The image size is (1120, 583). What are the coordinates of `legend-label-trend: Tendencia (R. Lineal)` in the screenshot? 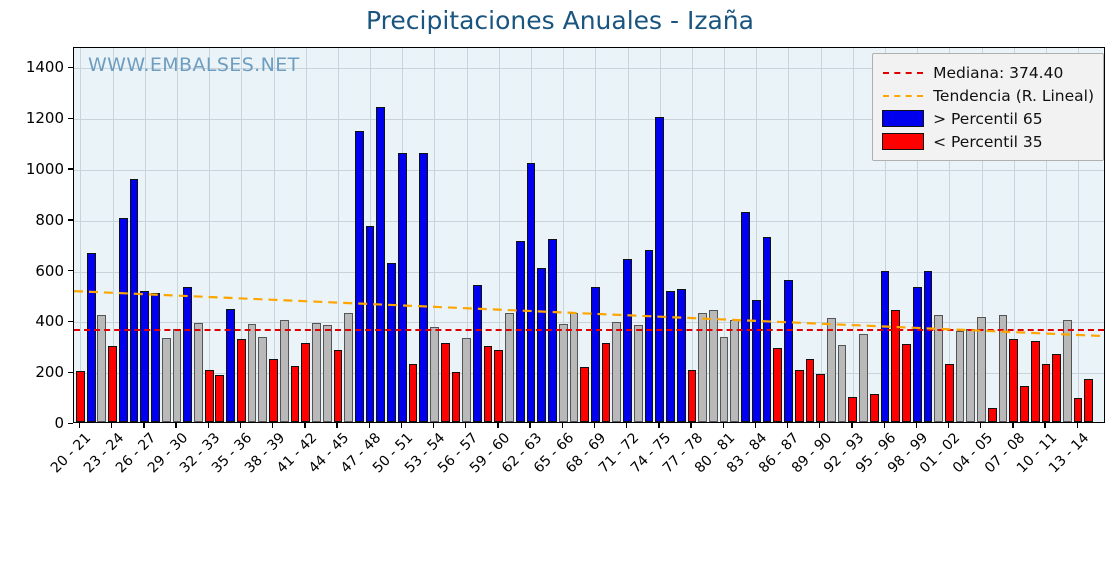 It's located at (1013, 95).